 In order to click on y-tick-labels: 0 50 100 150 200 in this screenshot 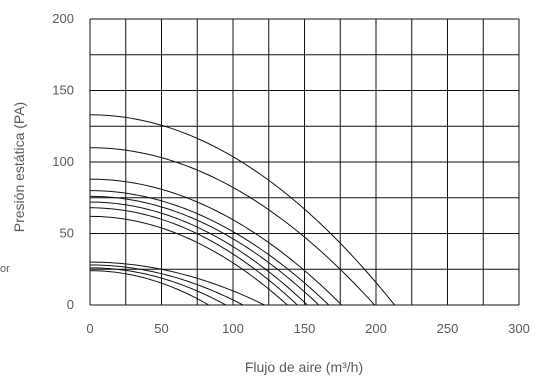, I will do `click(63, 161)`.